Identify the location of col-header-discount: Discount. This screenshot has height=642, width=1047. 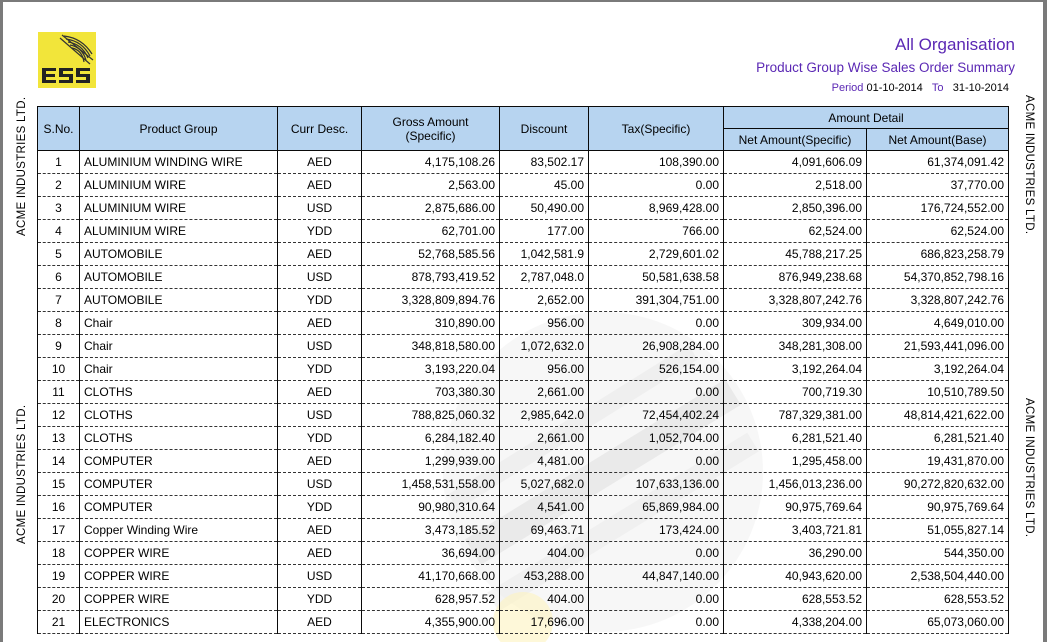
(544, 128).